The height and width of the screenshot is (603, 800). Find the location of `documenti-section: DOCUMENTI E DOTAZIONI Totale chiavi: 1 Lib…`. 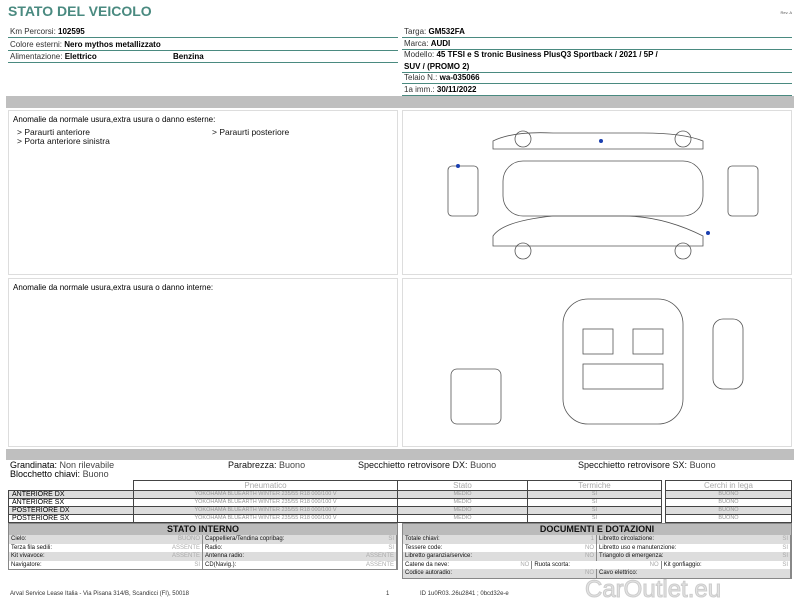

documenti-section: DOCUMENTI E DOTAZIONI Totale chiavi: 1 Lib… is located at coordinates (597, 551).